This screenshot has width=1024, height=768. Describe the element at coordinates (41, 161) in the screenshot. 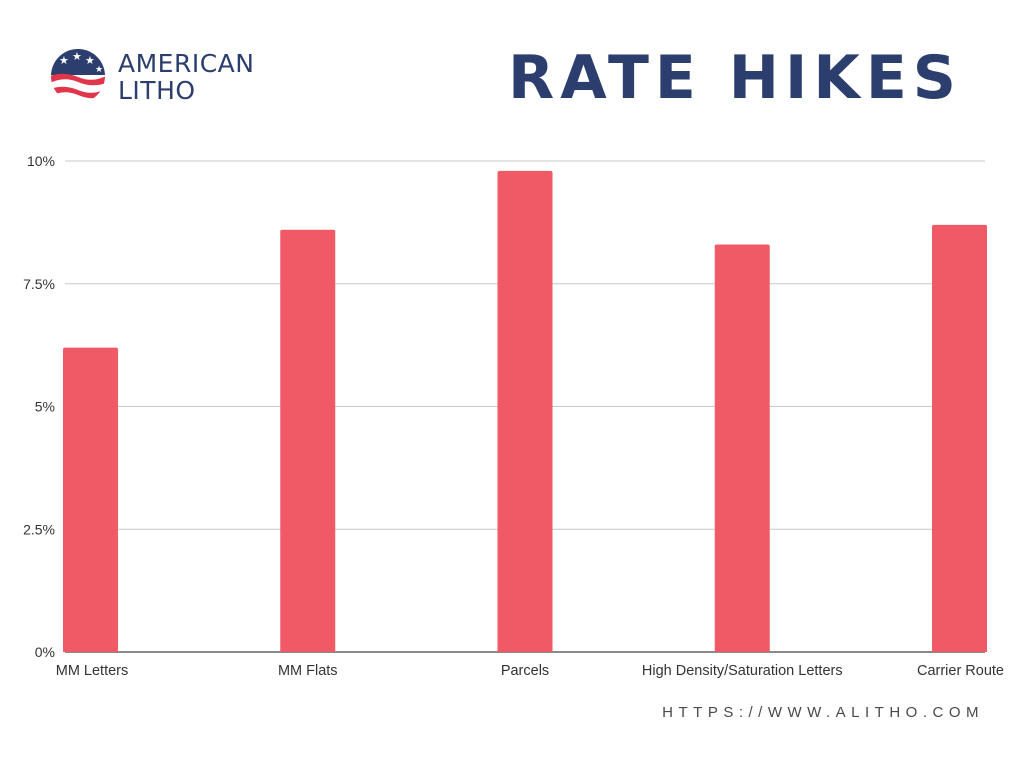

I see `y-tick-label: 10%` at that location.